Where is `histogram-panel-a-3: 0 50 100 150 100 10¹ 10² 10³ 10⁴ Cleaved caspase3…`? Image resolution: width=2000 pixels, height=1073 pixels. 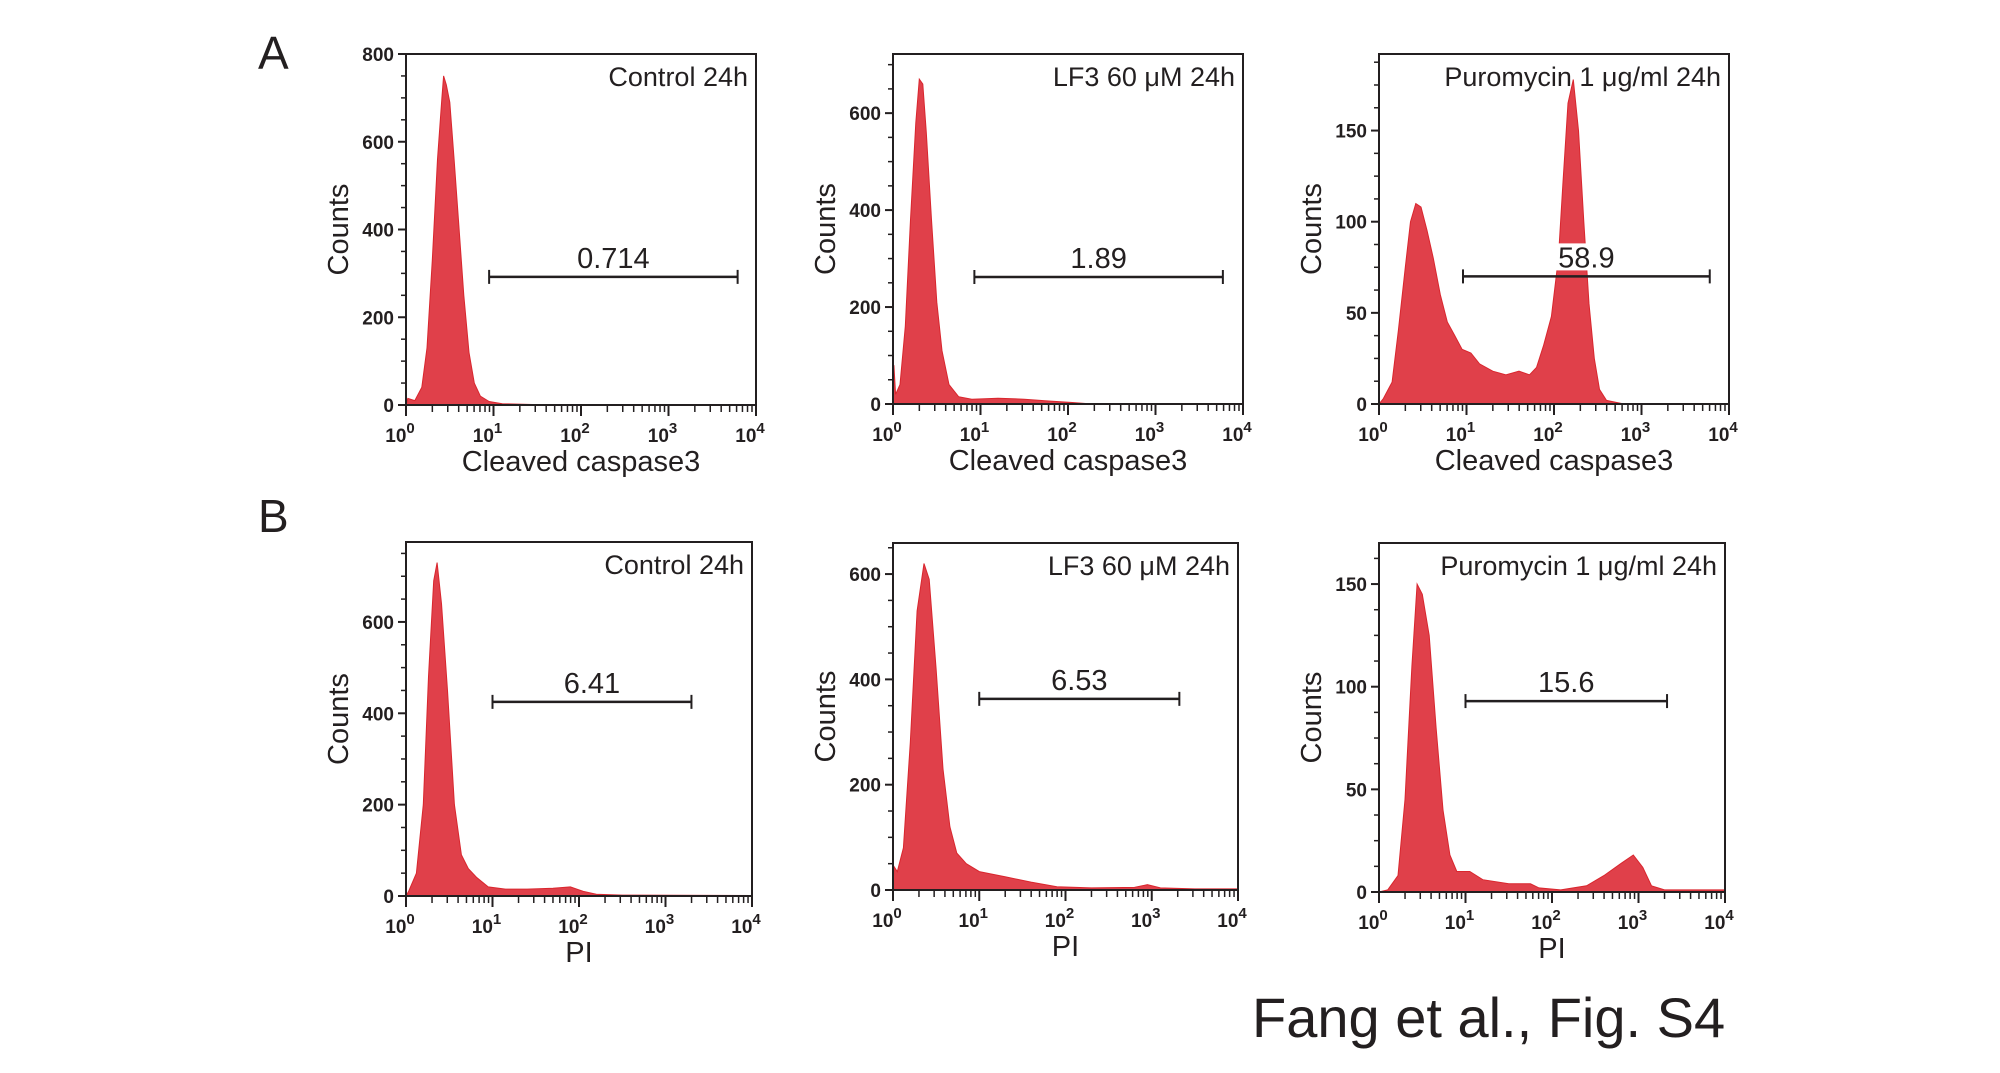 histogram-panel-a-3: 0 50 100 150 100 10¹ 10² 10³ 10⁴ Cleaved caspase3… is located at coordinates (1517, 265).